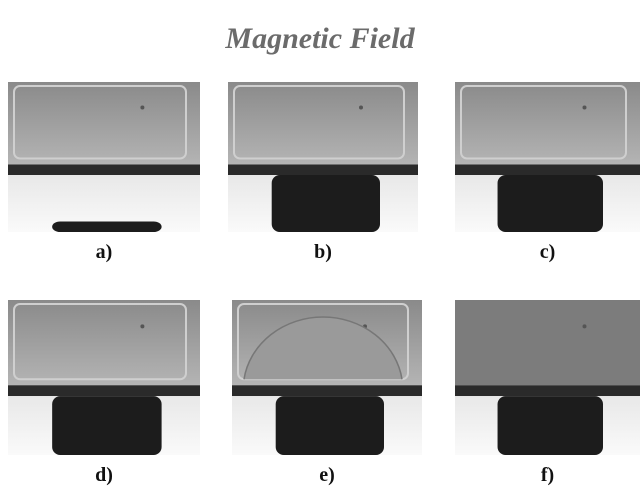 The image size is (640, 489). What do you see at coordinates (548, 252) in the screenshot?
I see `panel-label: c)` at bounding box center [548, 252].